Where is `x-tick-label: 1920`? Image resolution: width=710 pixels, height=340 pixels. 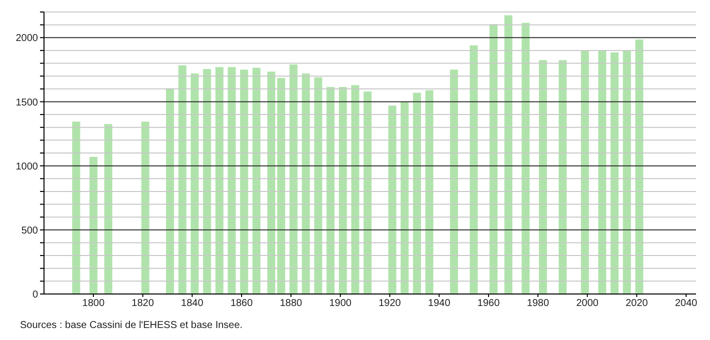
x-tick-label: 1920 is located at coordinates (390, 304).